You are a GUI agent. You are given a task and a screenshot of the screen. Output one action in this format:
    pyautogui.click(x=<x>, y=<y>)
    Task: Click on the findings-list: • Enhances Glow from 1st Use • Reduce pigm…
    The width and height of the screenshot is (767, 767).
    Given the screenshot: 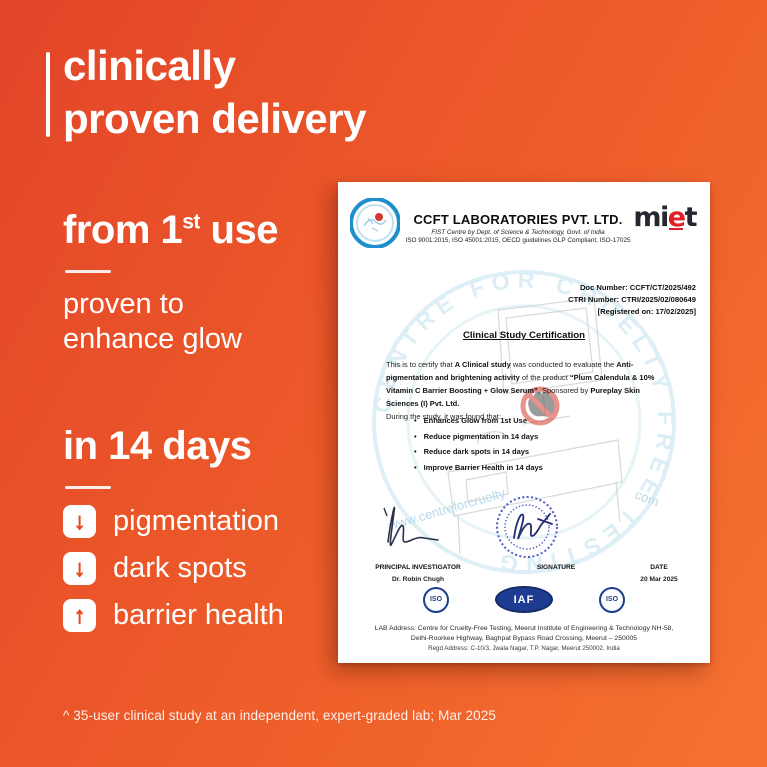 What is the action you would take?
    pyautogui.click(x=478, y=447)
    